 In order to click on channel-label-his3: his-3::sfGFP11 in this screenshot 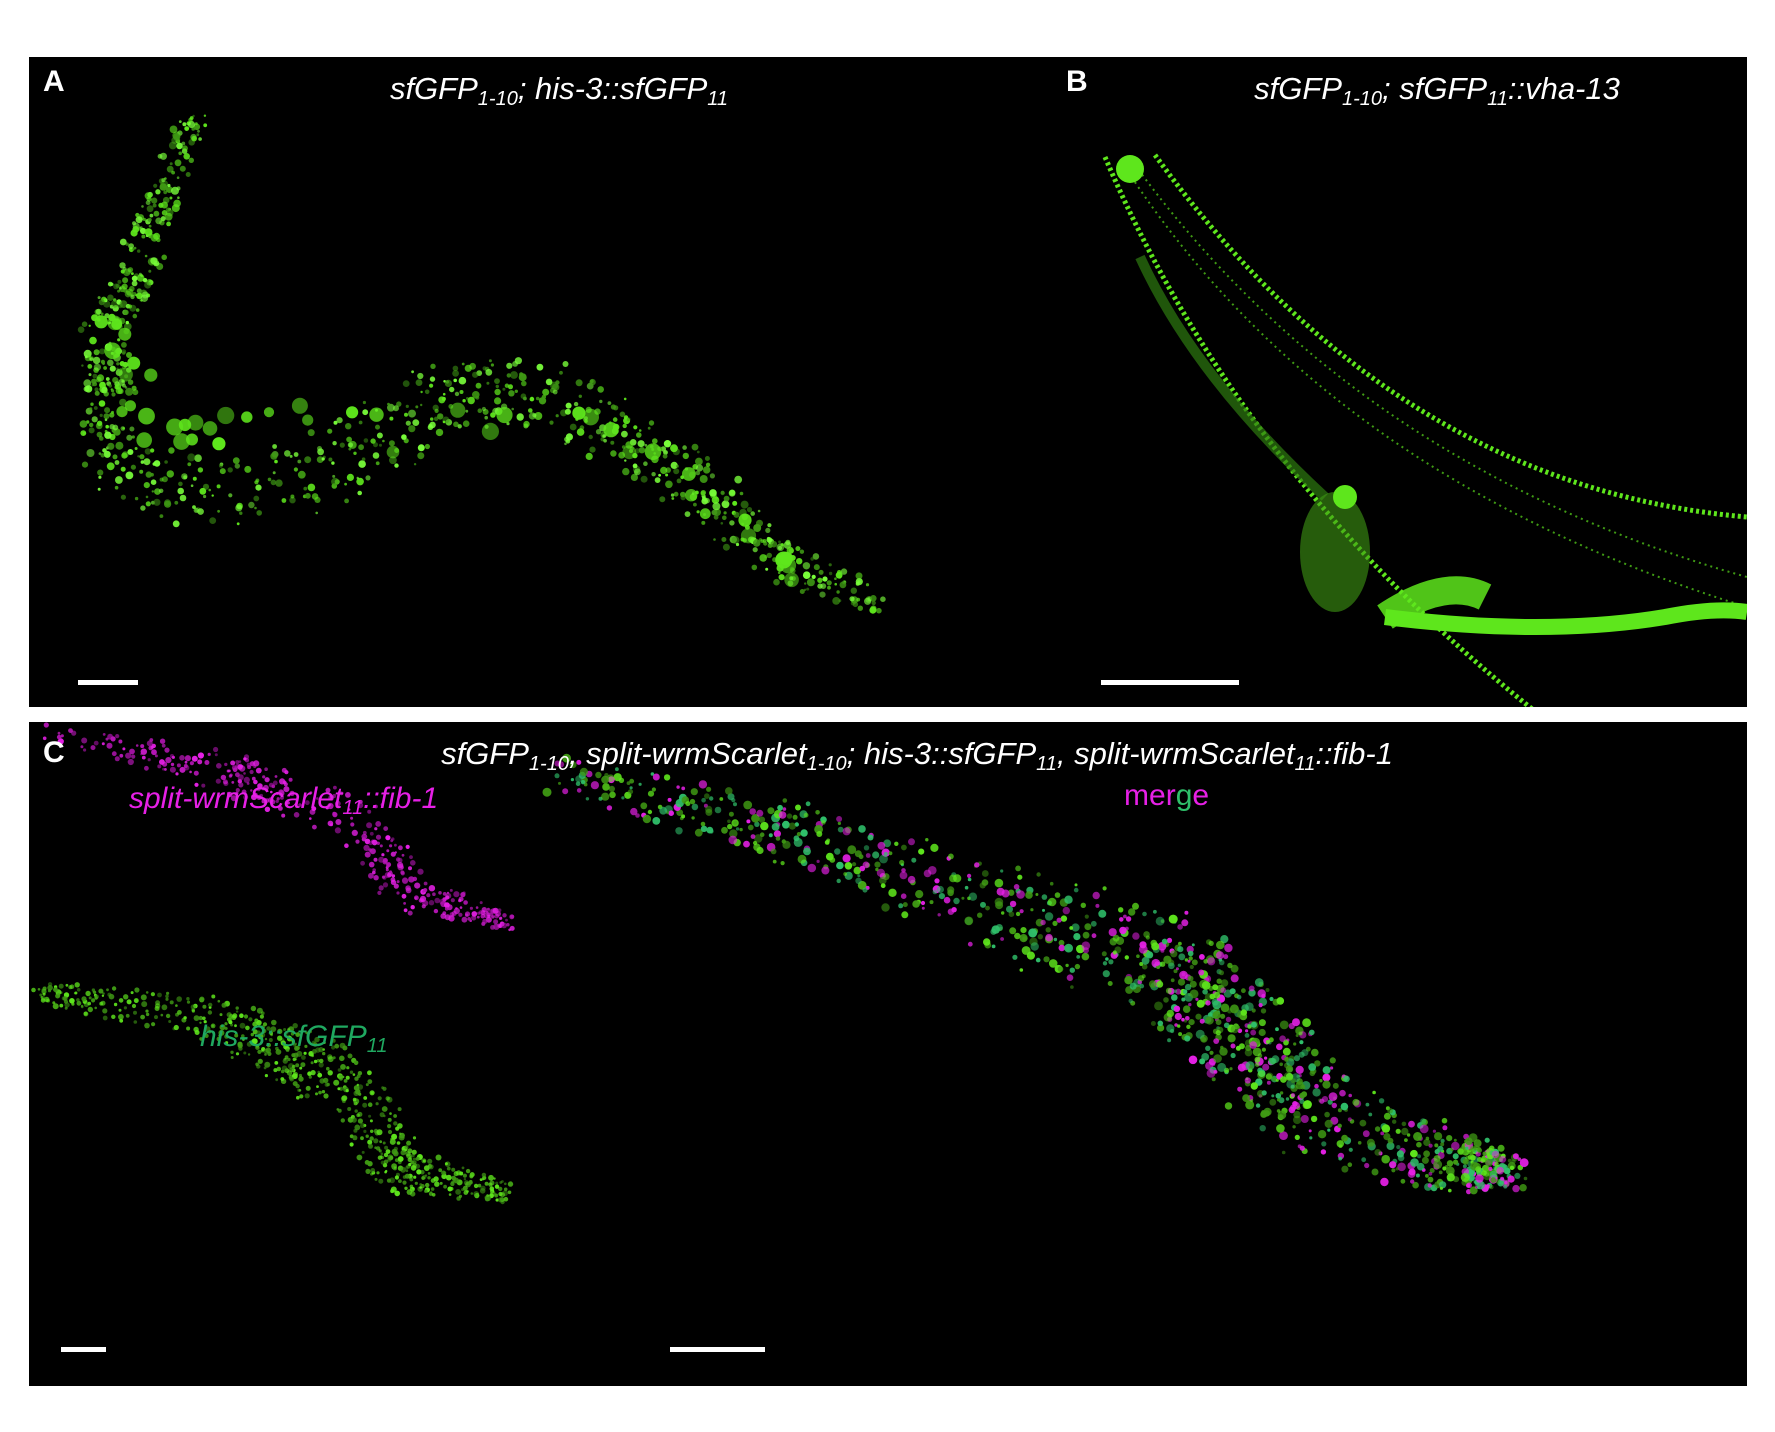, I will do `click(294, 1038)`.